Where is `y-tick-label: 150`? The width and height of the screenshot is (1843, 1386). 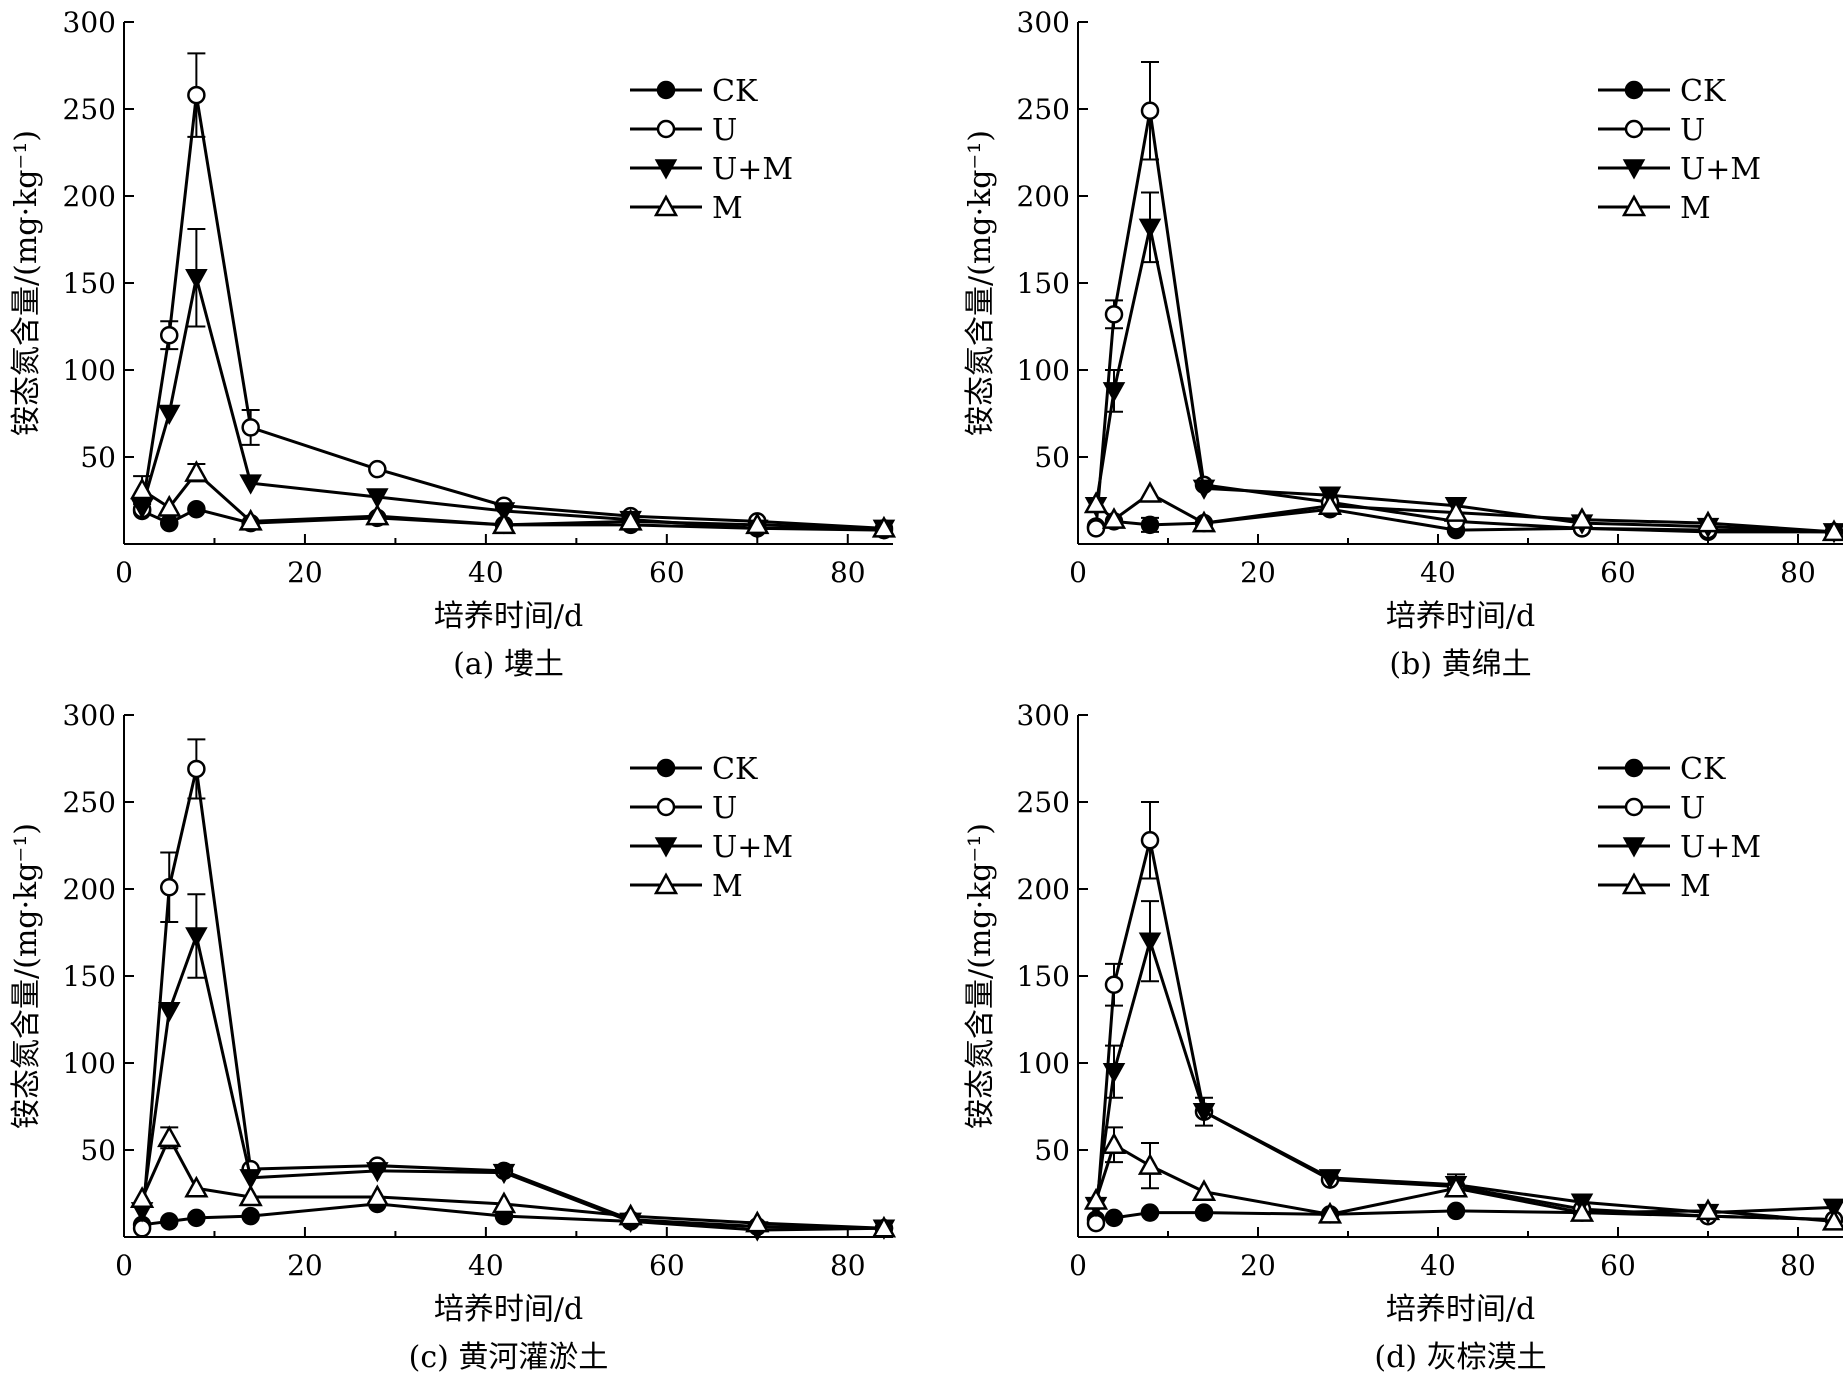
y-tick-label: 150 is located at coordinates (89, 976).